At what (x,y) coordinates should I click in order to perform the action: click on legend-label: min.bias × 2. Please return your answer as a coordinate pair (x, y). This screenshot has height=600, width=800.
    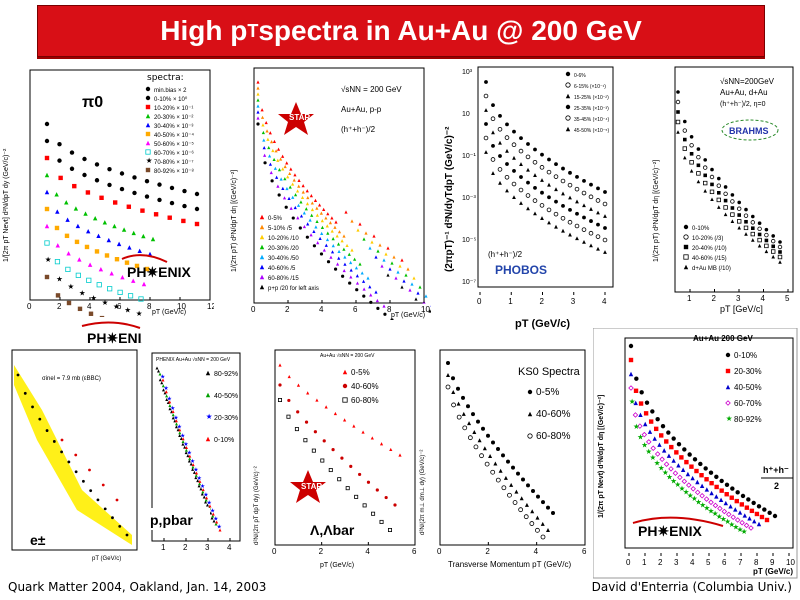
    Looking at the image, I should click on (170, 91).